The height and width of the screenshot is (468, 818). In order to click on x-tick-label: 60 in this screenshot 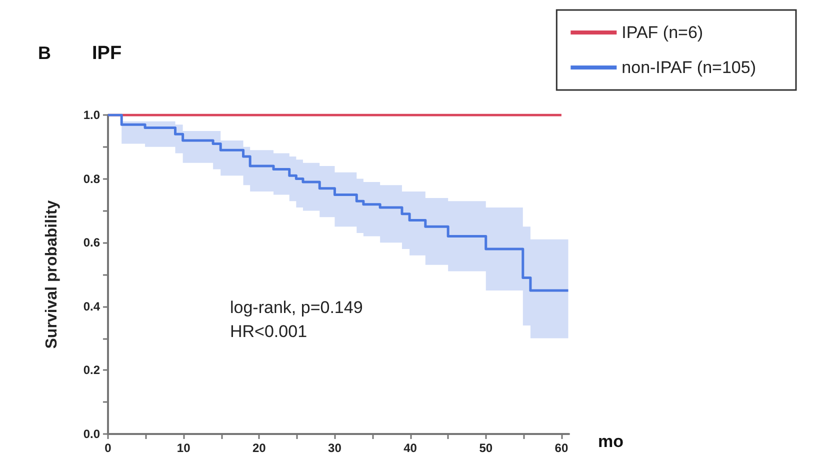, I will do `click(561, 448)`.